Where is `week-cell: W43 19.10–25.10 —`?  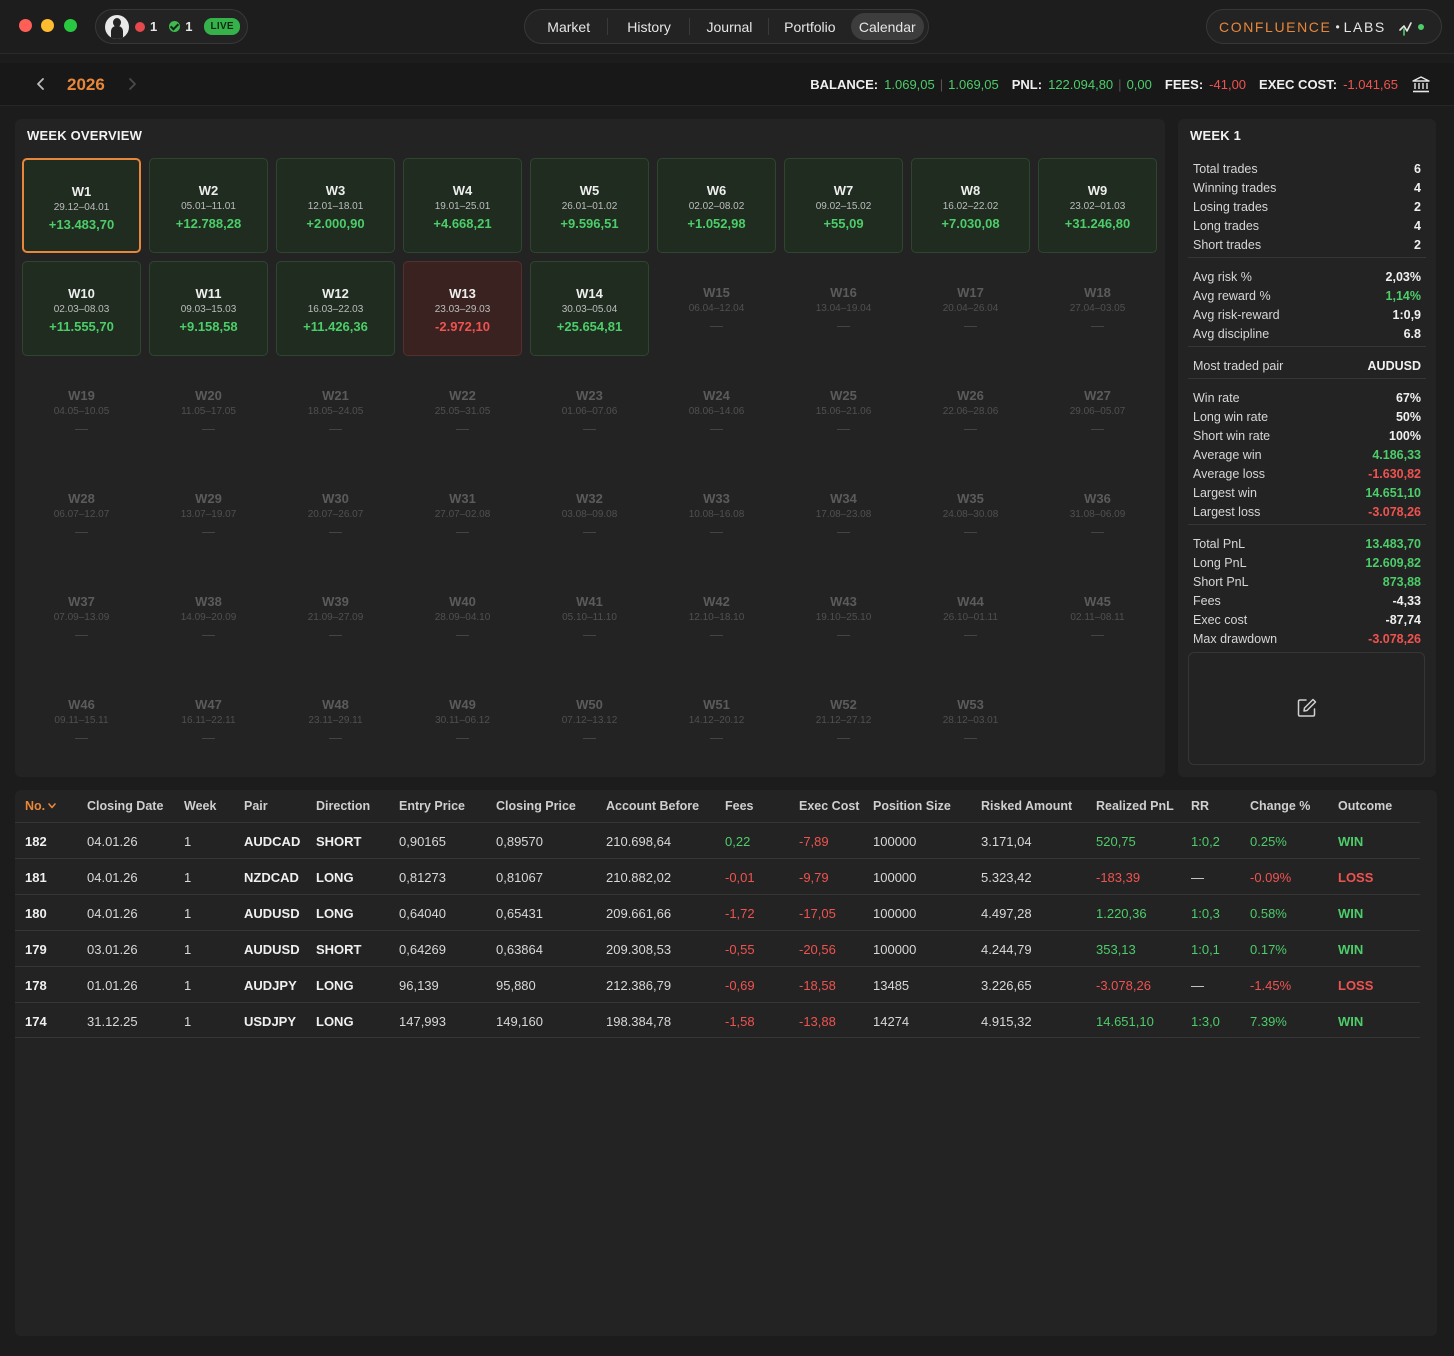 week-cell: W43 19.10–25.10 — is located at coordinates (843, 617).